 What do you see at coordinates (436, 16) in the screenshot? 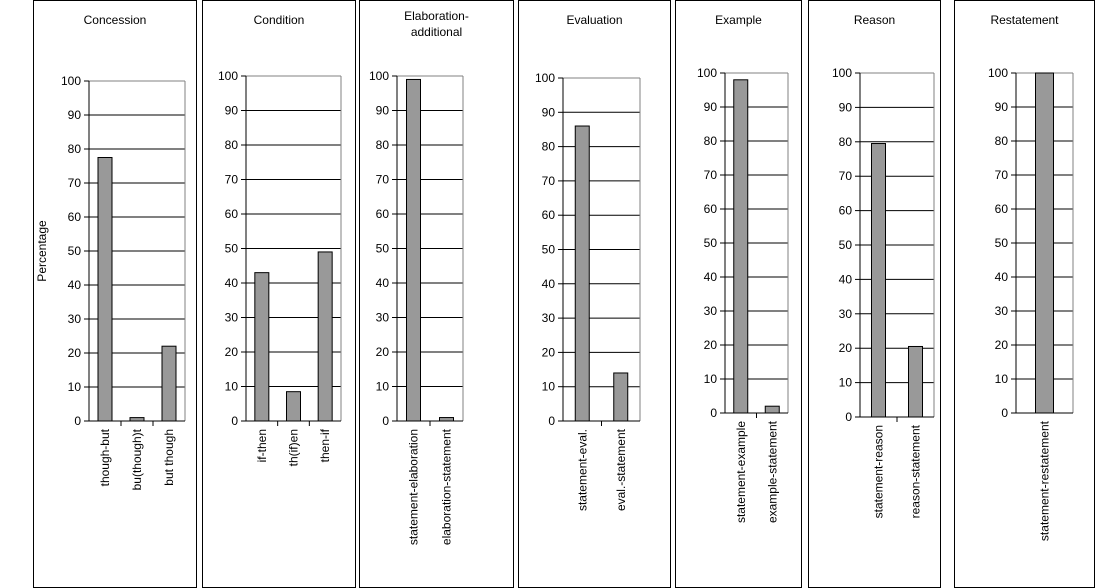
I see `chart-title: Elaboration-` at bounding box center [436, 16].